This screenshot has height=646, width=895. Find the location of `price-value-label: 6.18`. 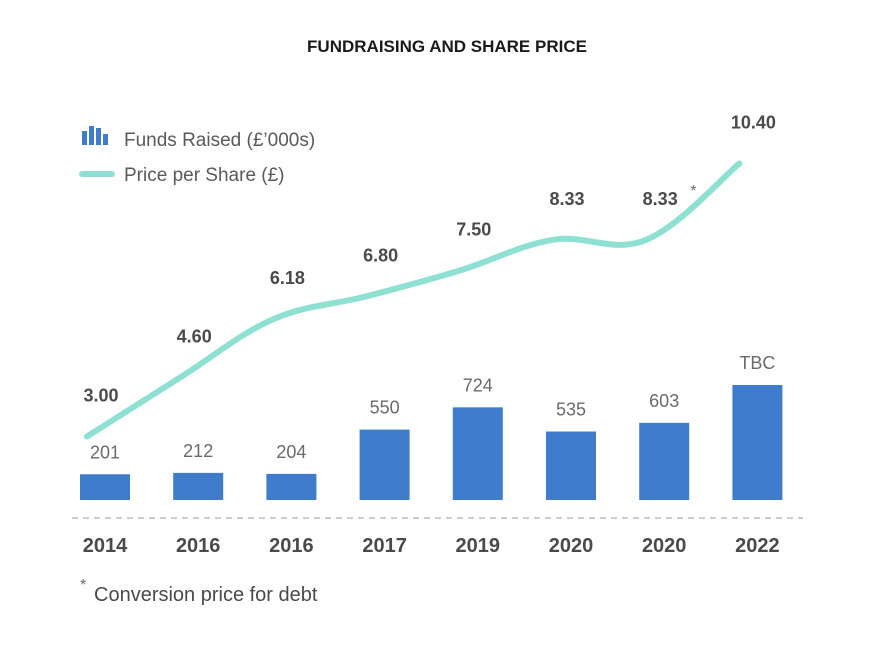

price-value-label: 6.18 is located at coordinates (287, 278).